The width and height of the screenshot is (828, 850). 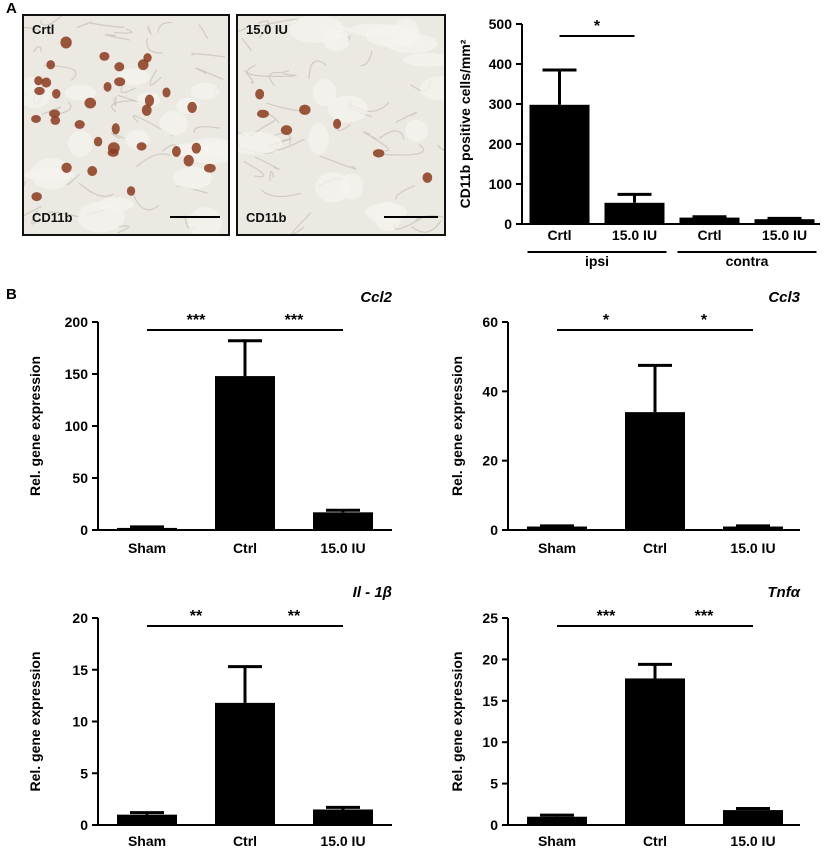 What do you see at coordinates (597, 261) in the screenshot?
I see `group-label: ipsi` at bounding box center [597, 261].